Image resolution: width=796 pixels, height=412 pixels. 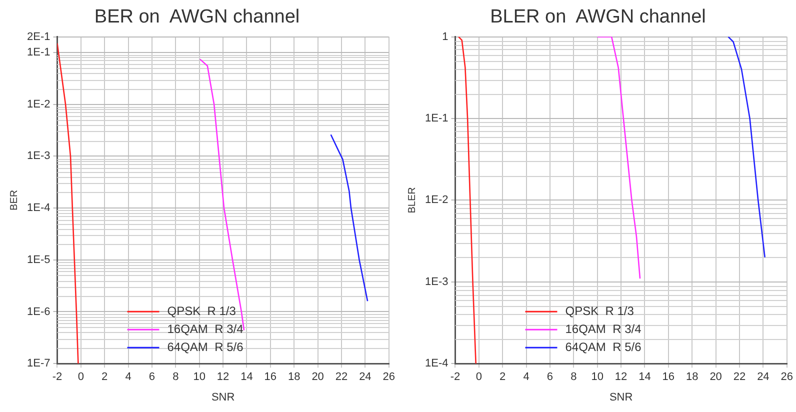 What do you see at coordinates (38, 312) in the screenshot?
I see `y-tick-label: 1E-6` at bounding box center [38, 312].